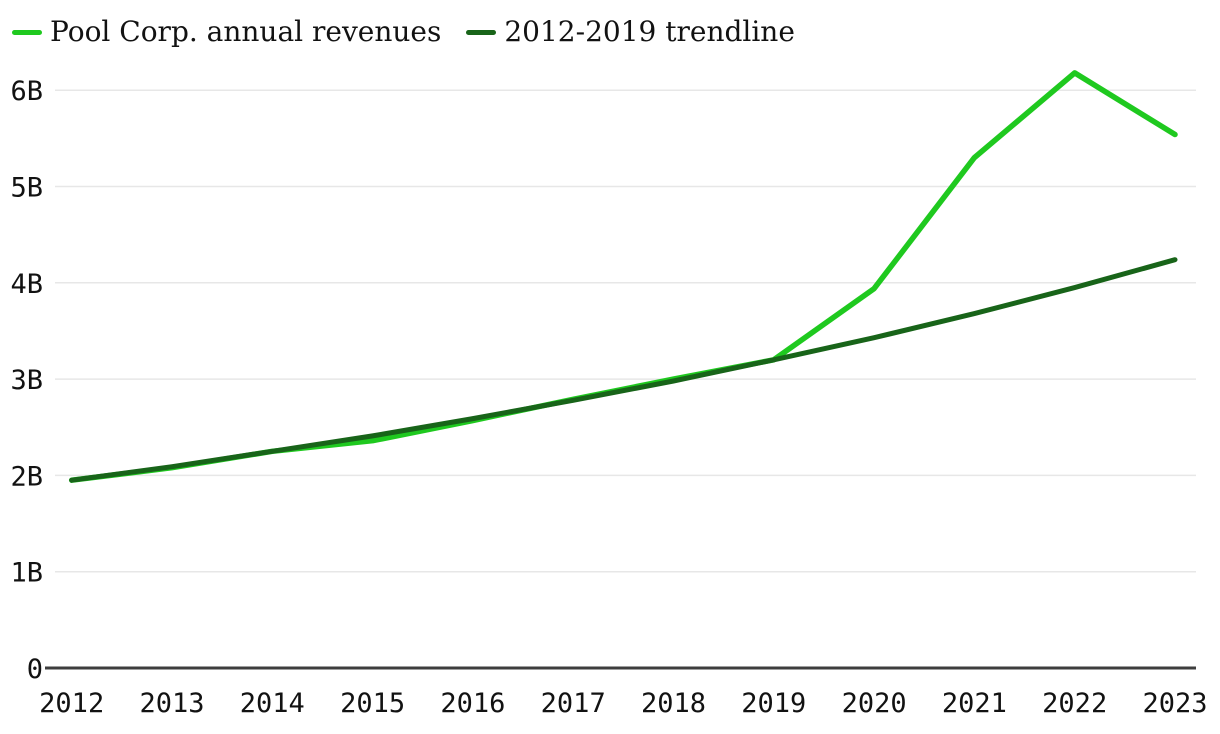  What do you see at coordinates (874, 703) in the screenshot?
I see `x-tick-label: 2020` at bounding box center [874, 703].